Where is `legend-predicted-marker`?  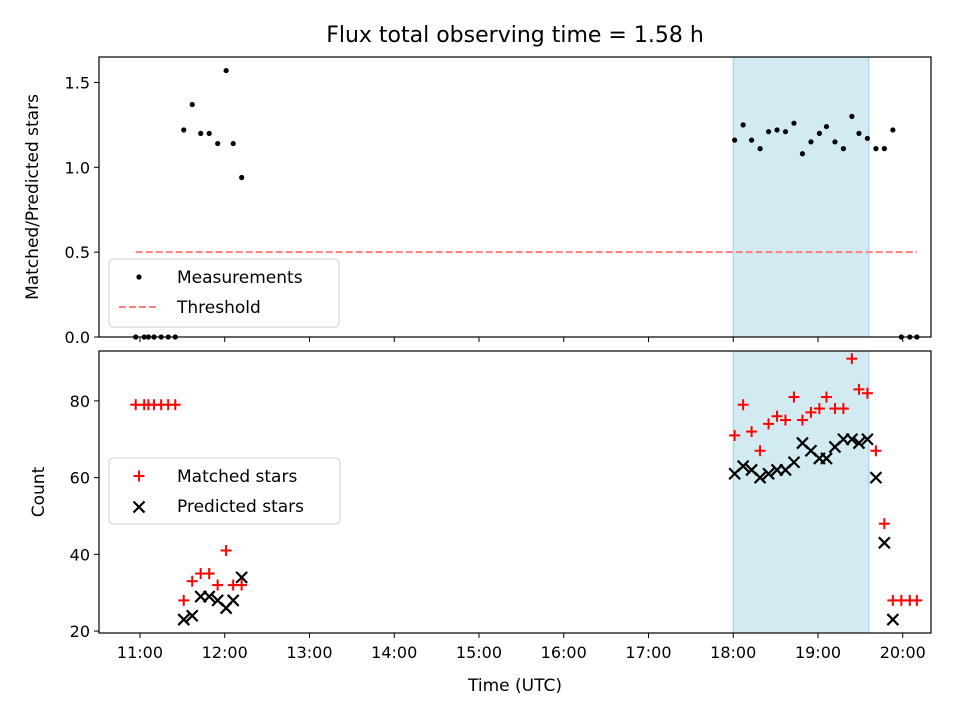
legend-predicted-marker is located at coordinates (139, 507).